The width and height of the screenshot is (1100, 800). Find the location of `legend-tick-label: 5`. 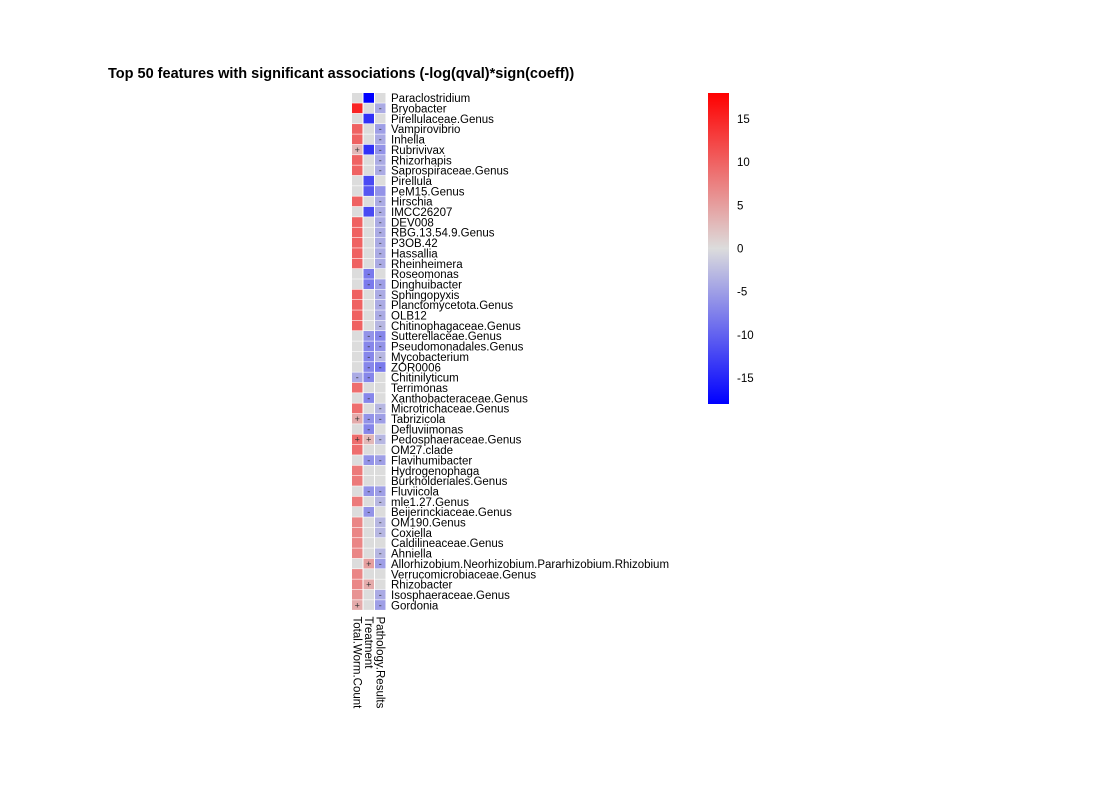

legend-tick-label: 5 is located at coordinates (740, 206).